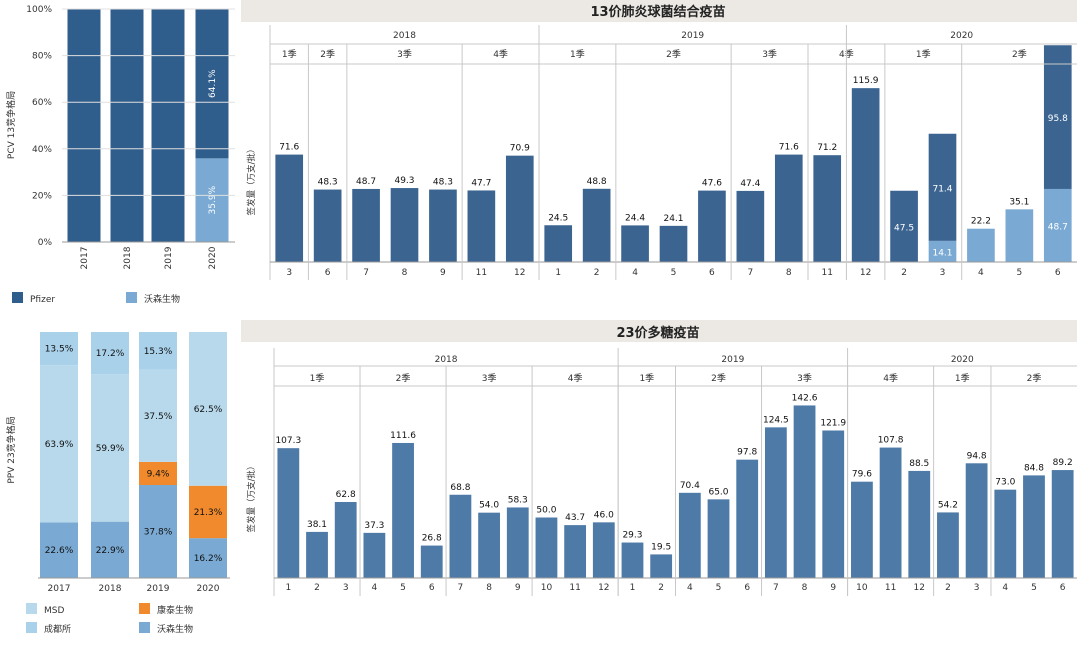 Image resolution: width=1080 pixels, height=649 pixels. I want to click on y-tick-label: 0%, so click(45, 243).